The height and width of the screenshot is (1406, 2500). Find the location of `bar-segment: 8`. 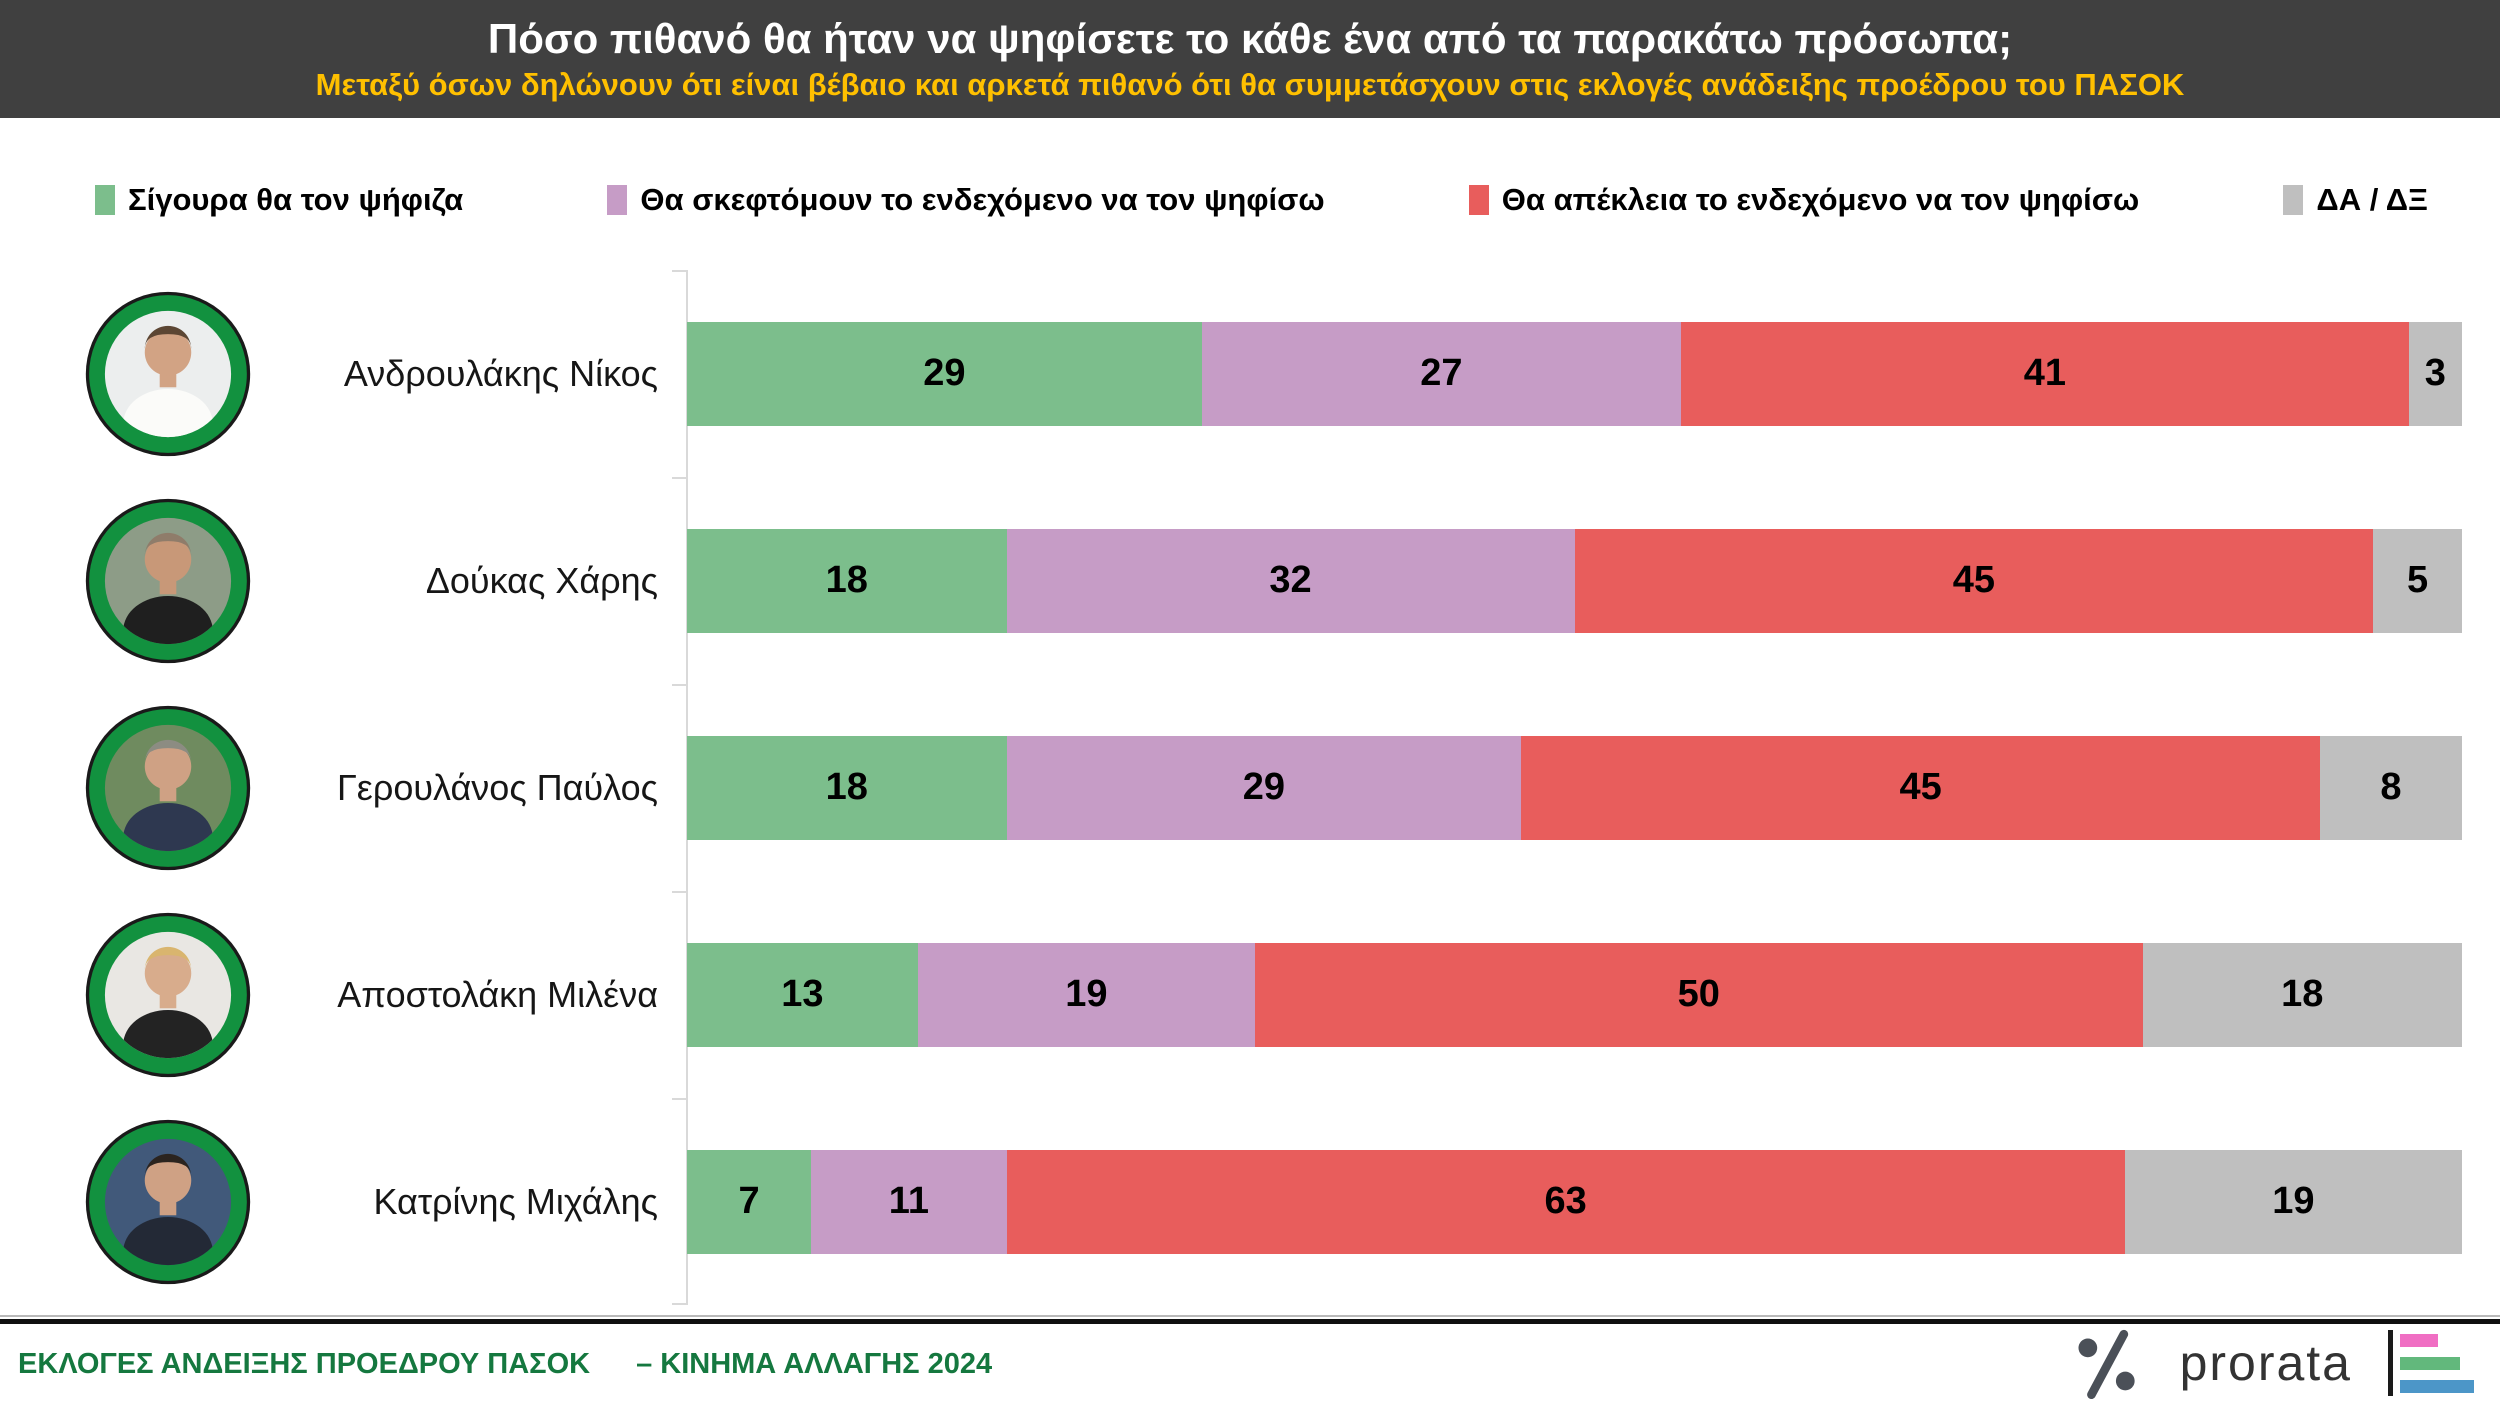

bar-segment: 8 is located at coordinates (2391, 787).